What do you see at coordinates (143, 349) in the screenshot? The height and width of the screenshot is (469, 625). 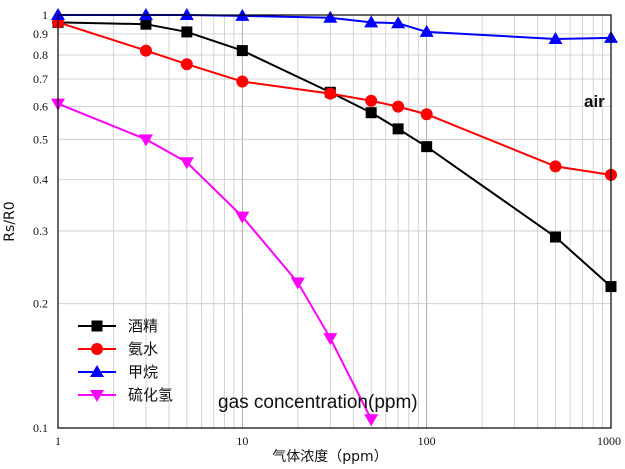 I see `legend-label: 氨水` at bounding box center [143, 349].